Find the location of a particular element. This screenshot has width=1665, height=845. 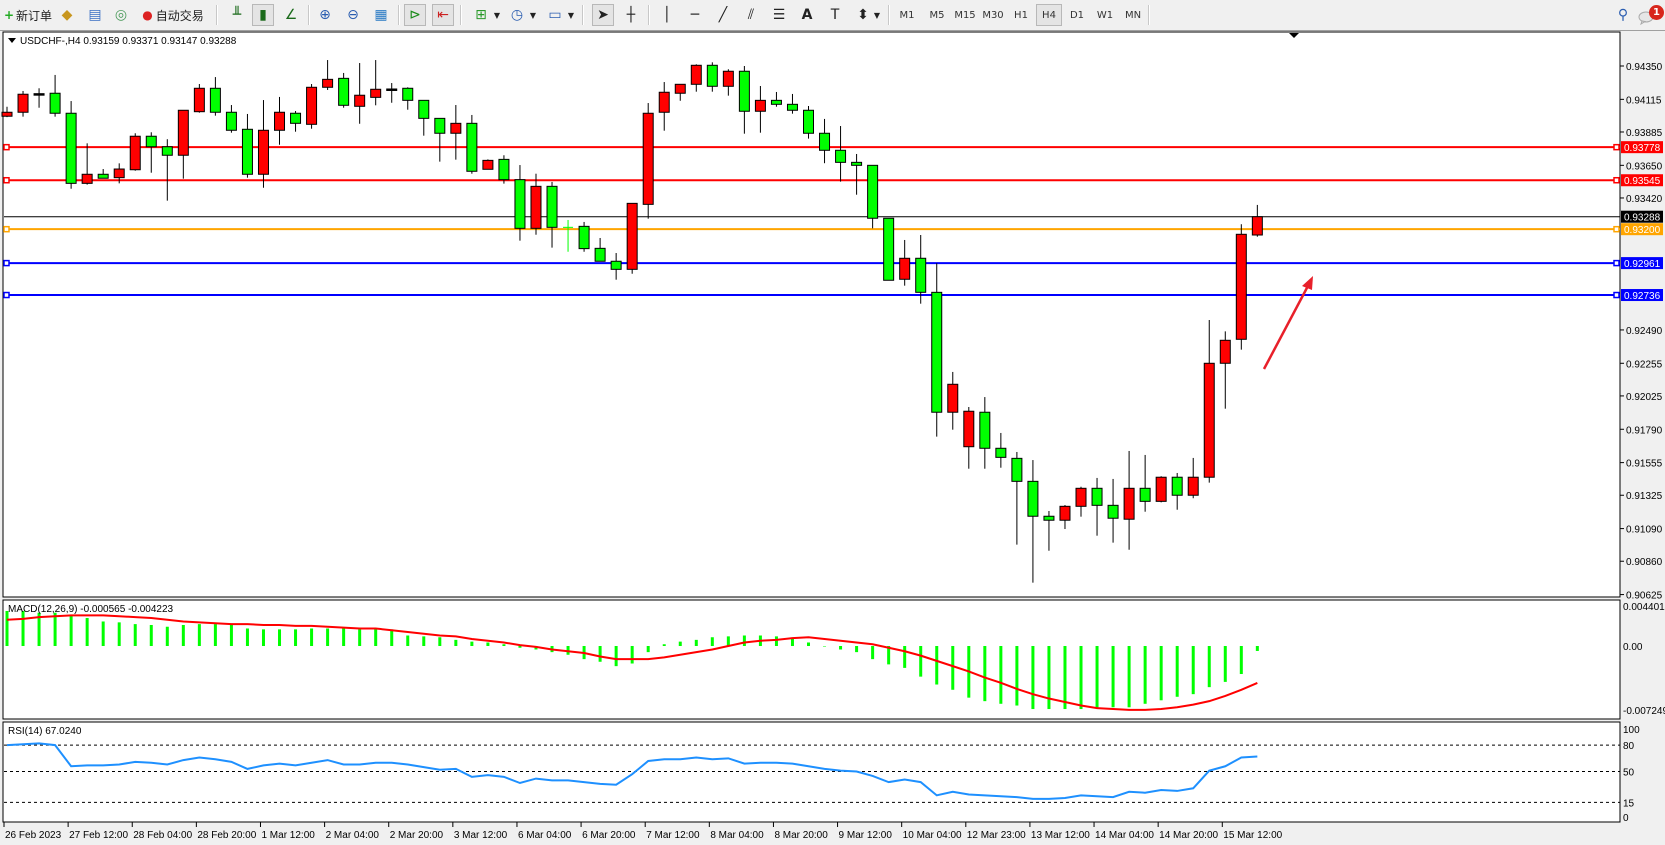

trendline-icon: ╱ is located at coordinates (723, 15).